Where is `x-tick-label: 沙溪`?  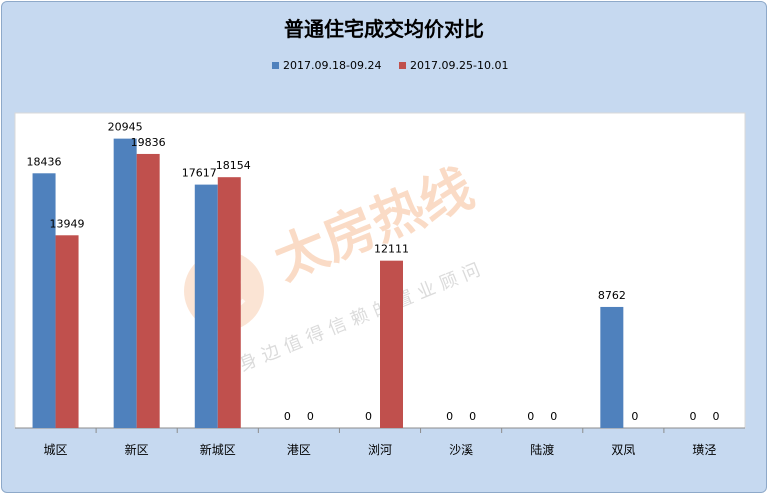
x-tick-label: 沙溪 is located at coordinates (461, 450).